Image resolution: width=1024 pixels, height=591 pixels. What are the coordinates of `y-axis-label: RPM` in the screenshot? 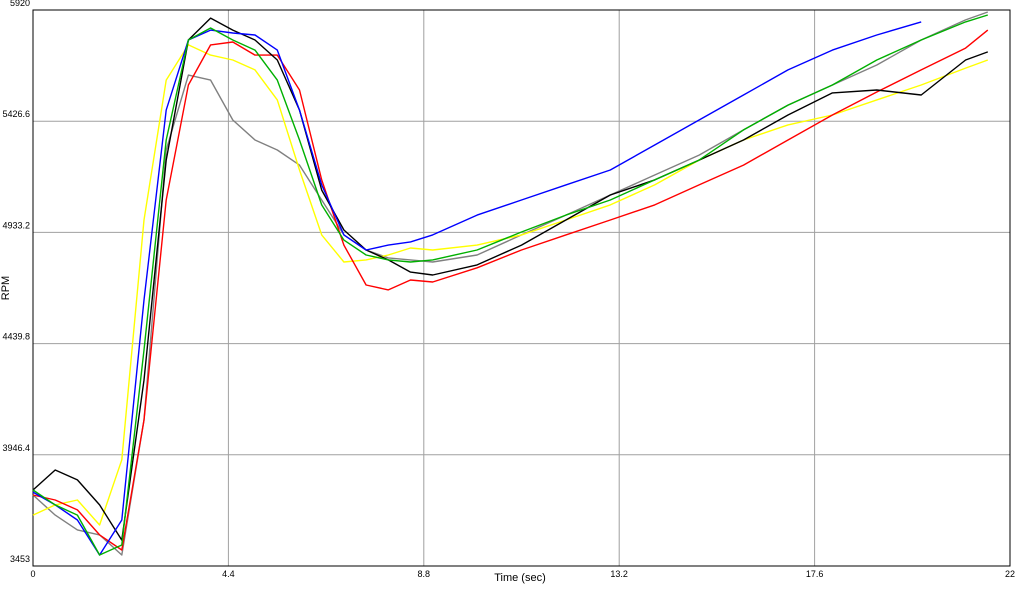 It's located at (6, 288).